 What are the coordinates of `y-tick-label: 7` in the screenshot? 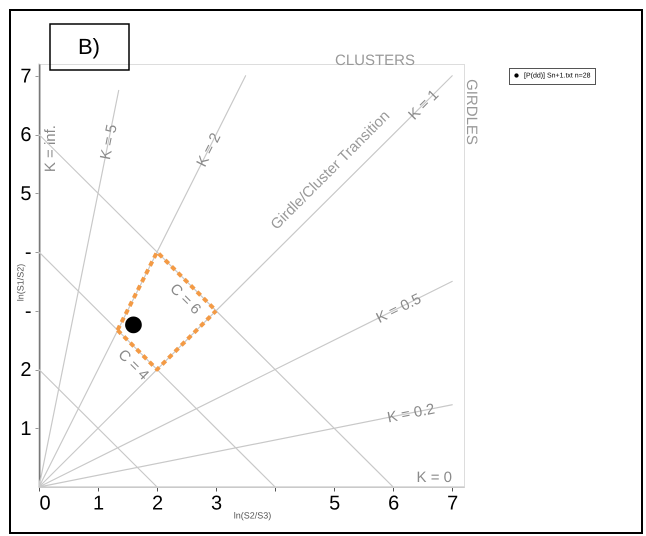 It's located at (26, 76).